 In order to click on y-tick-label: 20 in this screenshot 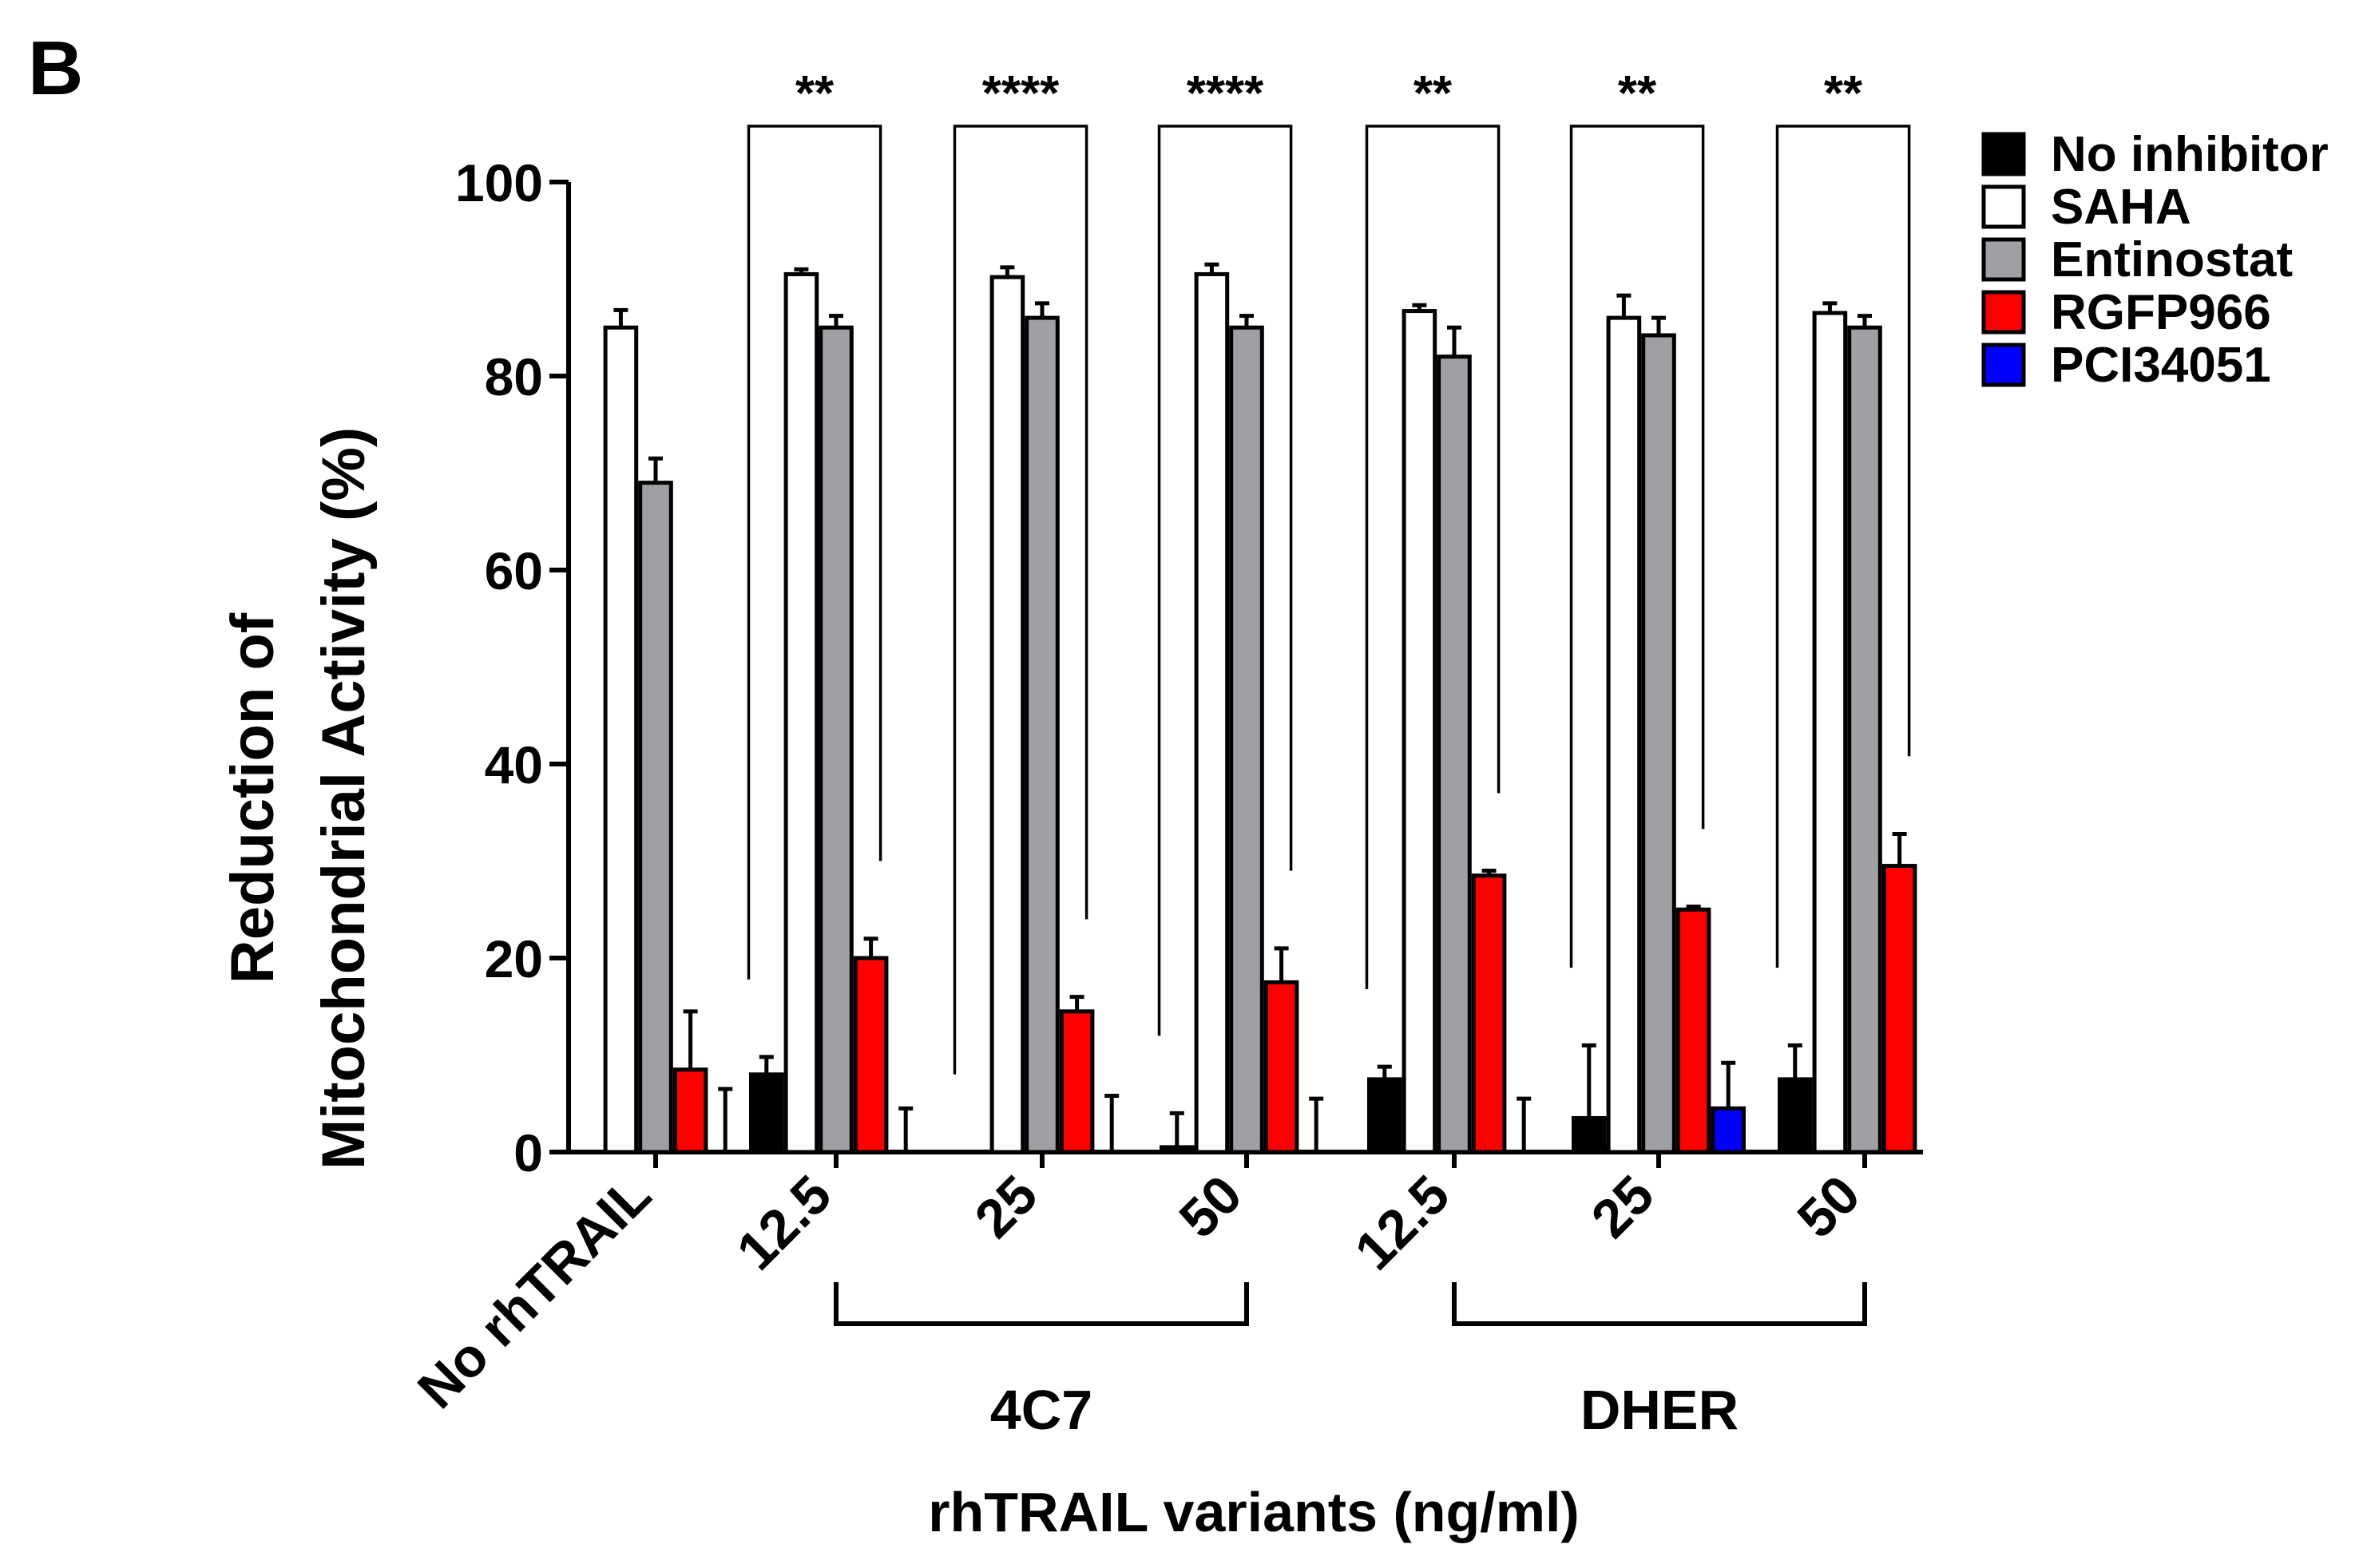, I will do `click(514, 959)`.